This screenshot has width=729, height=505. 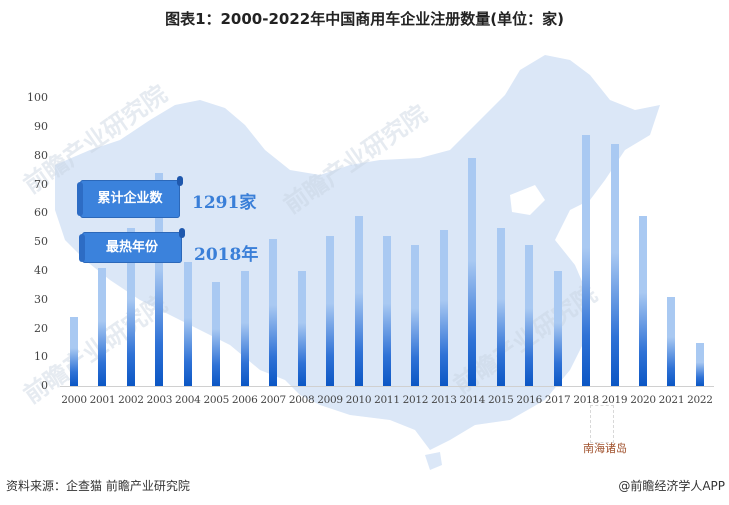 What do you see at coordinates (102, 326) in the screenshot?
I see `bar-2001` at bounding box center [102, 326].